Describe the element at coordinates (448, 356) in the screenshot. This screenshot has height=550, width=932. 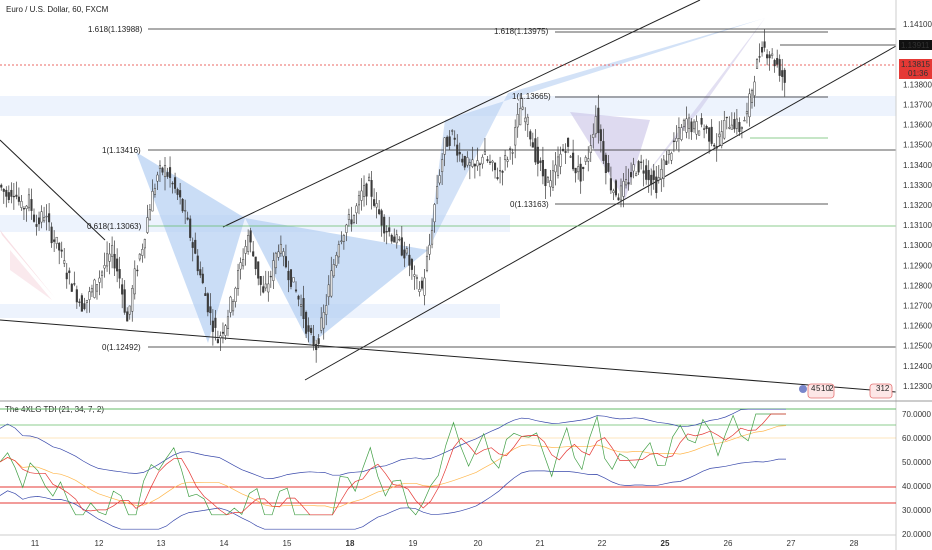
I see `trend-long-down` at that location.